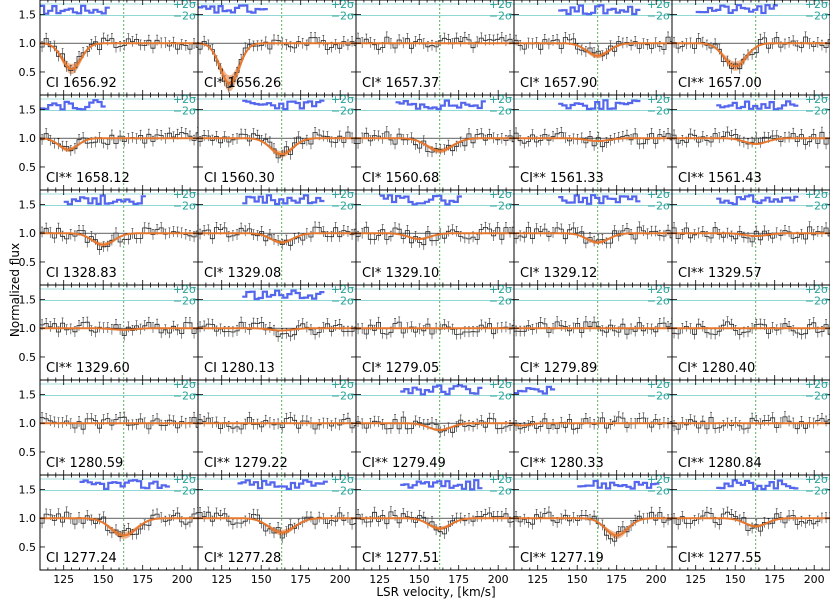 This screenshot has height=602, width=830. Describe the element at coordinates (277, 142) in the screenshot. I see `spectrum-panel: +2σ−2σ CI 1560.30` at that location.